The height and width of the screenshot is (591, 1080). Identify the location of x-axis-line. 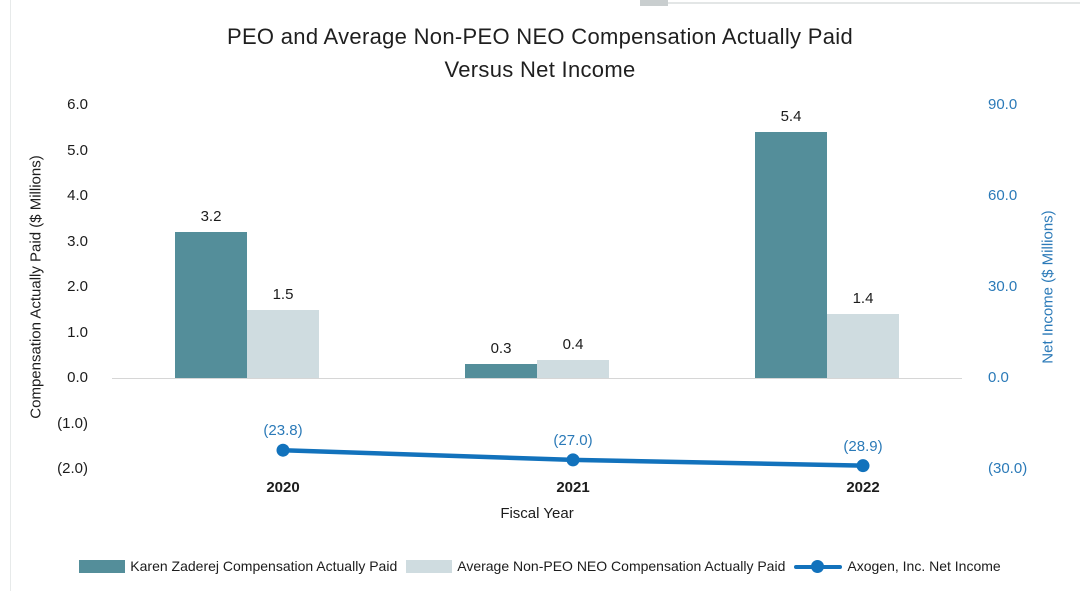
(537, 378).